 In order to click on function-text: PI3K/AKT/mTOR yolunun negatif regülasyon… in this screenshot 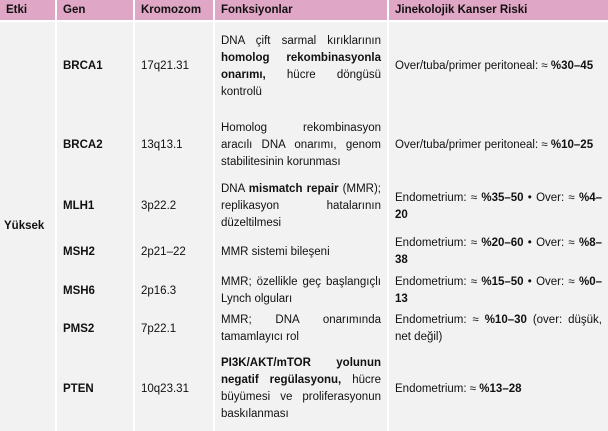, I will do `click(301, 388)`.